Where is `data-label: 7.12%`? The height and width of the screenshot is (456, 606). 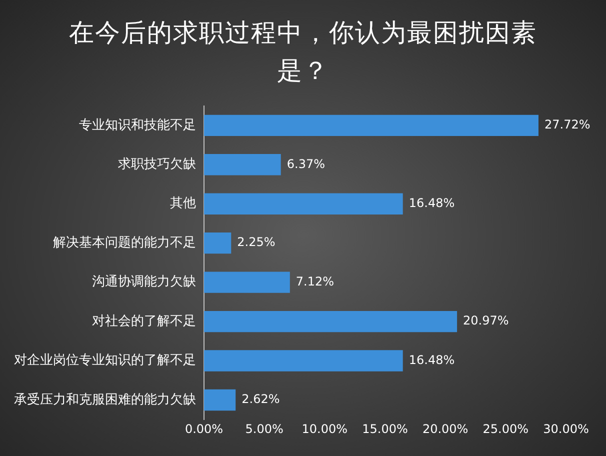
data-label: 7.12% is located at coordinates (315, 281).